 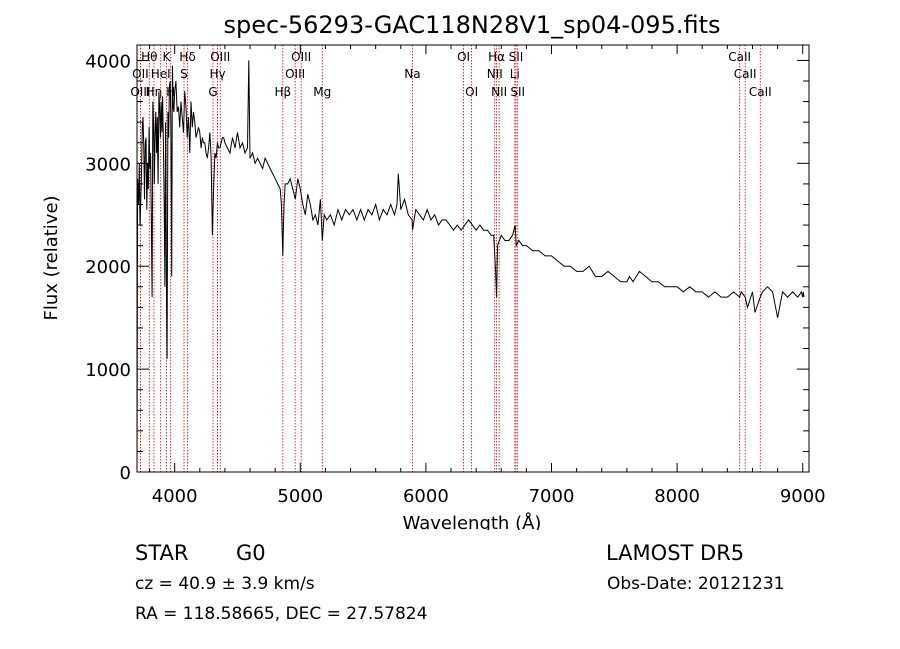 What do you see at coordinates (696, 584) in the screenshot?
I see `observation-date: Obs-Date: 20121231` at bounding box center [696, 584].